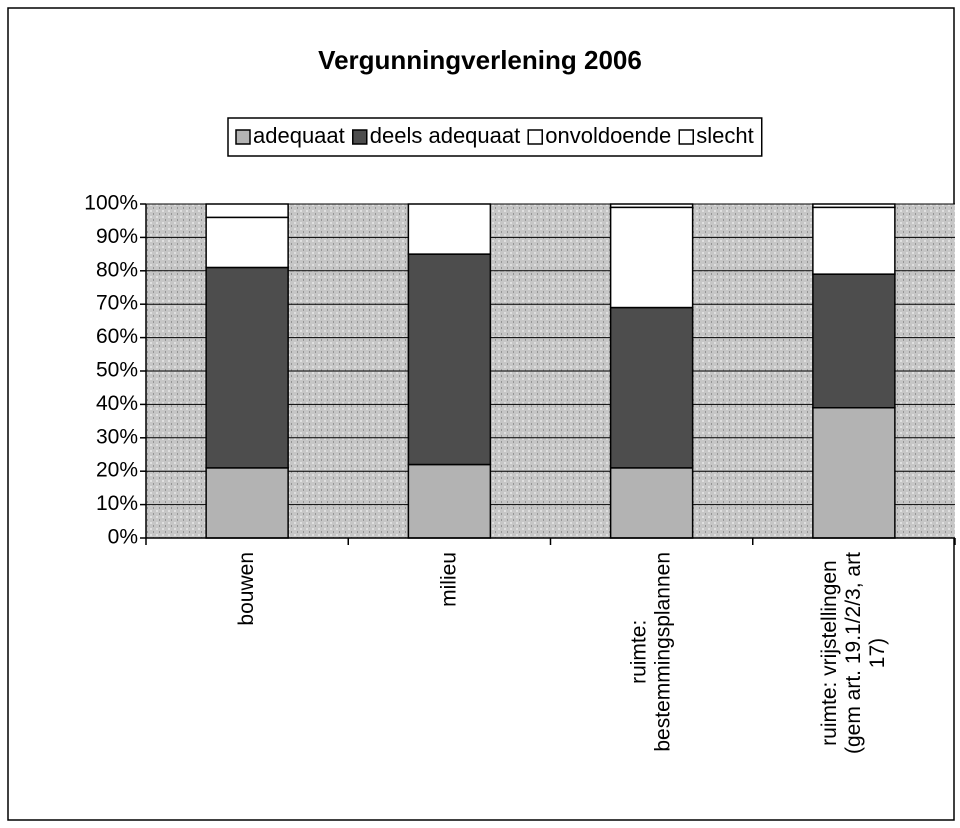 This screenshot has width=960, height=828. I want to click on legend-label: slecht, so click(724, 135).